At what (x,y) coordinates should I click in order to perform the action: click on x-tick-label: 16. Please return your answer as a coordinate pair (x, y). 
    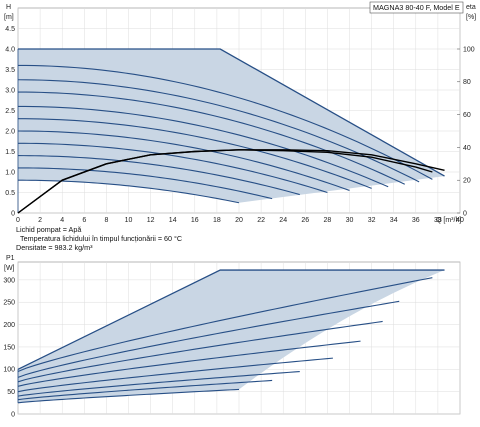
    Looking at the image, I should click on (195, 220).